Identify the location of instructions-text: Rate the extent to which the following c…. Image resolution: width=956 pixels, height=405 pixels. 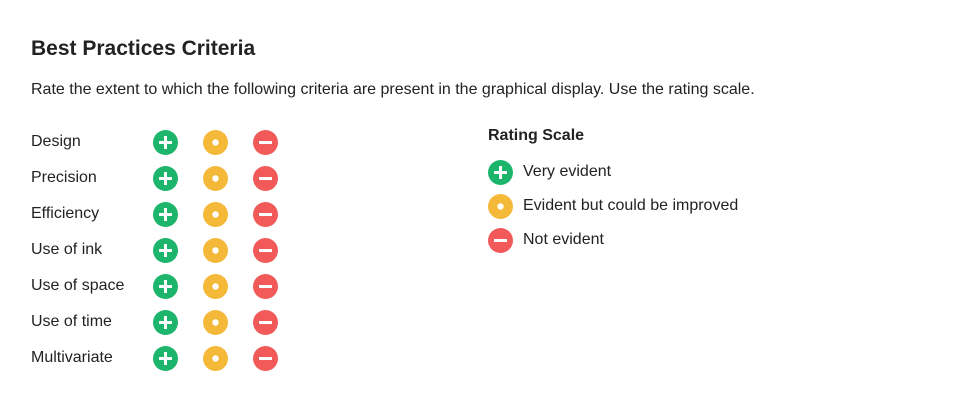
(393, 89).